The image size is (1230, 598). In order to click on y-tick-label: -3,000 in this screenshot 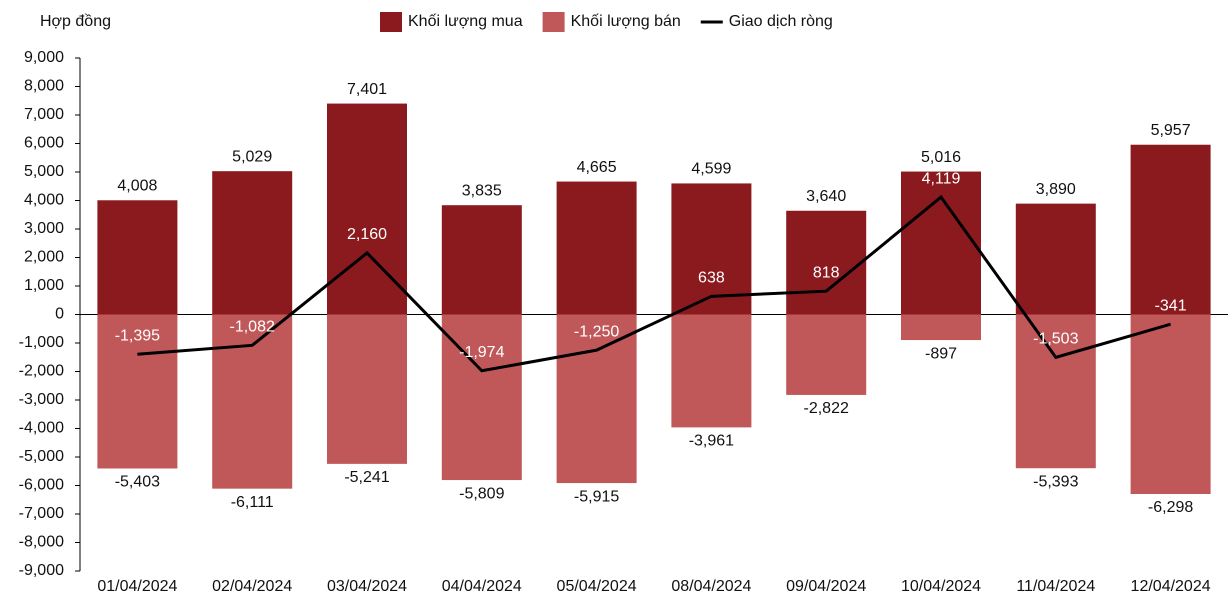, I will do `click(41, 399)`.